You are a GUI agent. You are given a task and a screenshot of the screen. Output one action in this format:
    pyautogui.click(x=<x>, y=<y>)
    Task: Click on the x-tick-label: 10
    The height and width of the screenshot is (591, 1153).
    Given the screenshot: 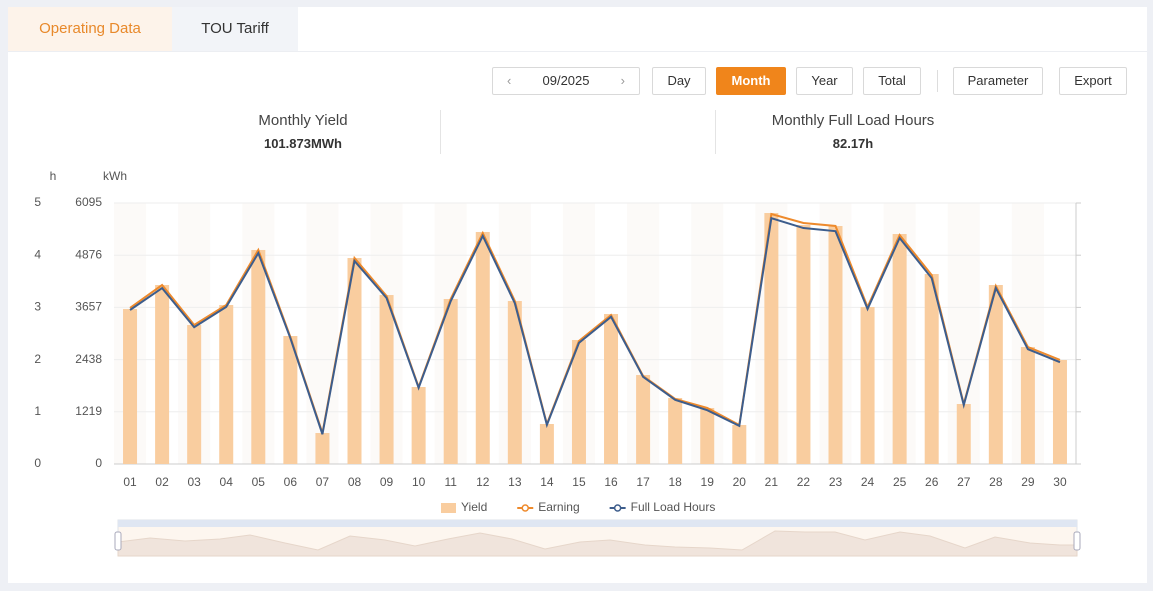 What is the action you would take?
    pyautogui.click(x=419, y=482)
    